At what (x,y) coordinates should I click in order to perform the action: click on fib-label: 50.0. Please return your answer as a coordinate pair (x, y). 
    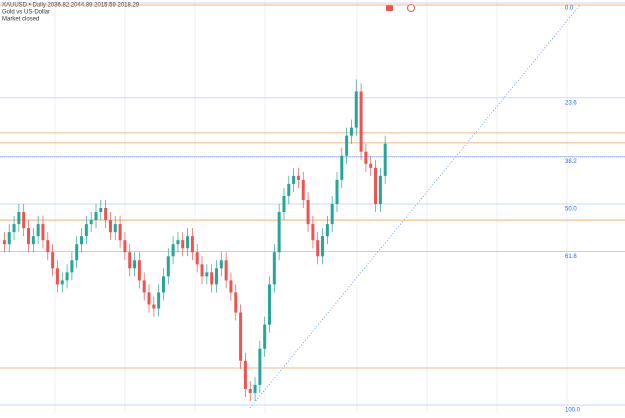
    Looking at the image, I should click on (571, 210).